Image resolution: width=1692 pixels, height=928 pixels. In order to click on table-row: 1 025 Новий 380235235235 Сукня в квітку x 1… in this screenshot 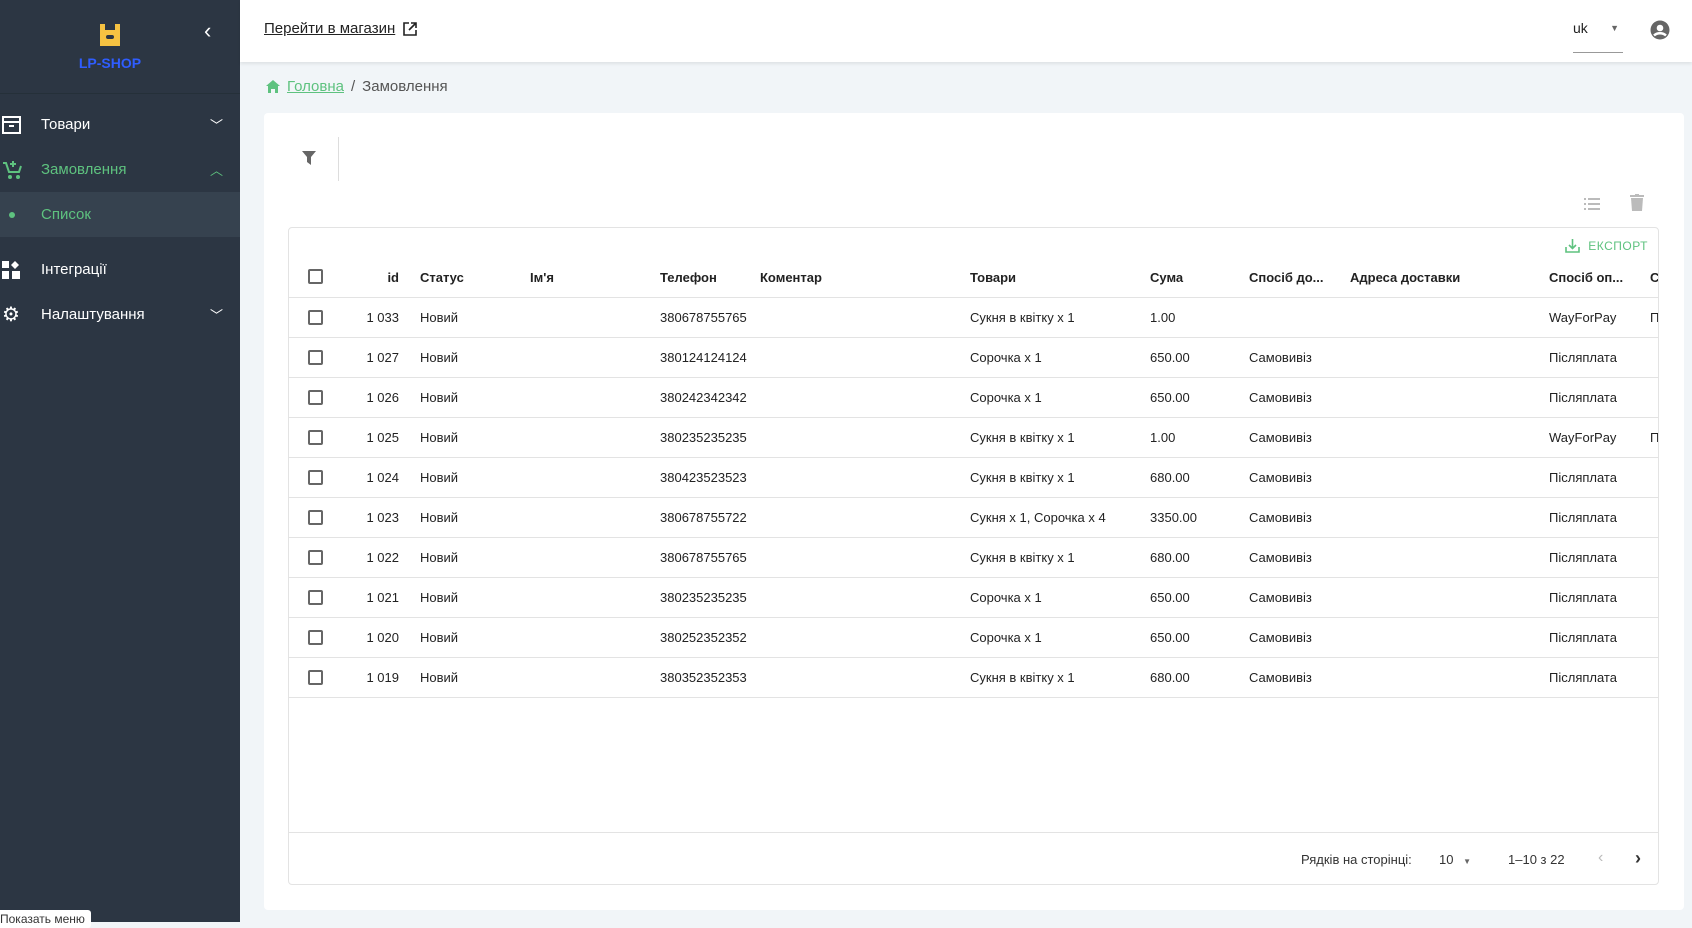, I will do `click(973, 438)`.